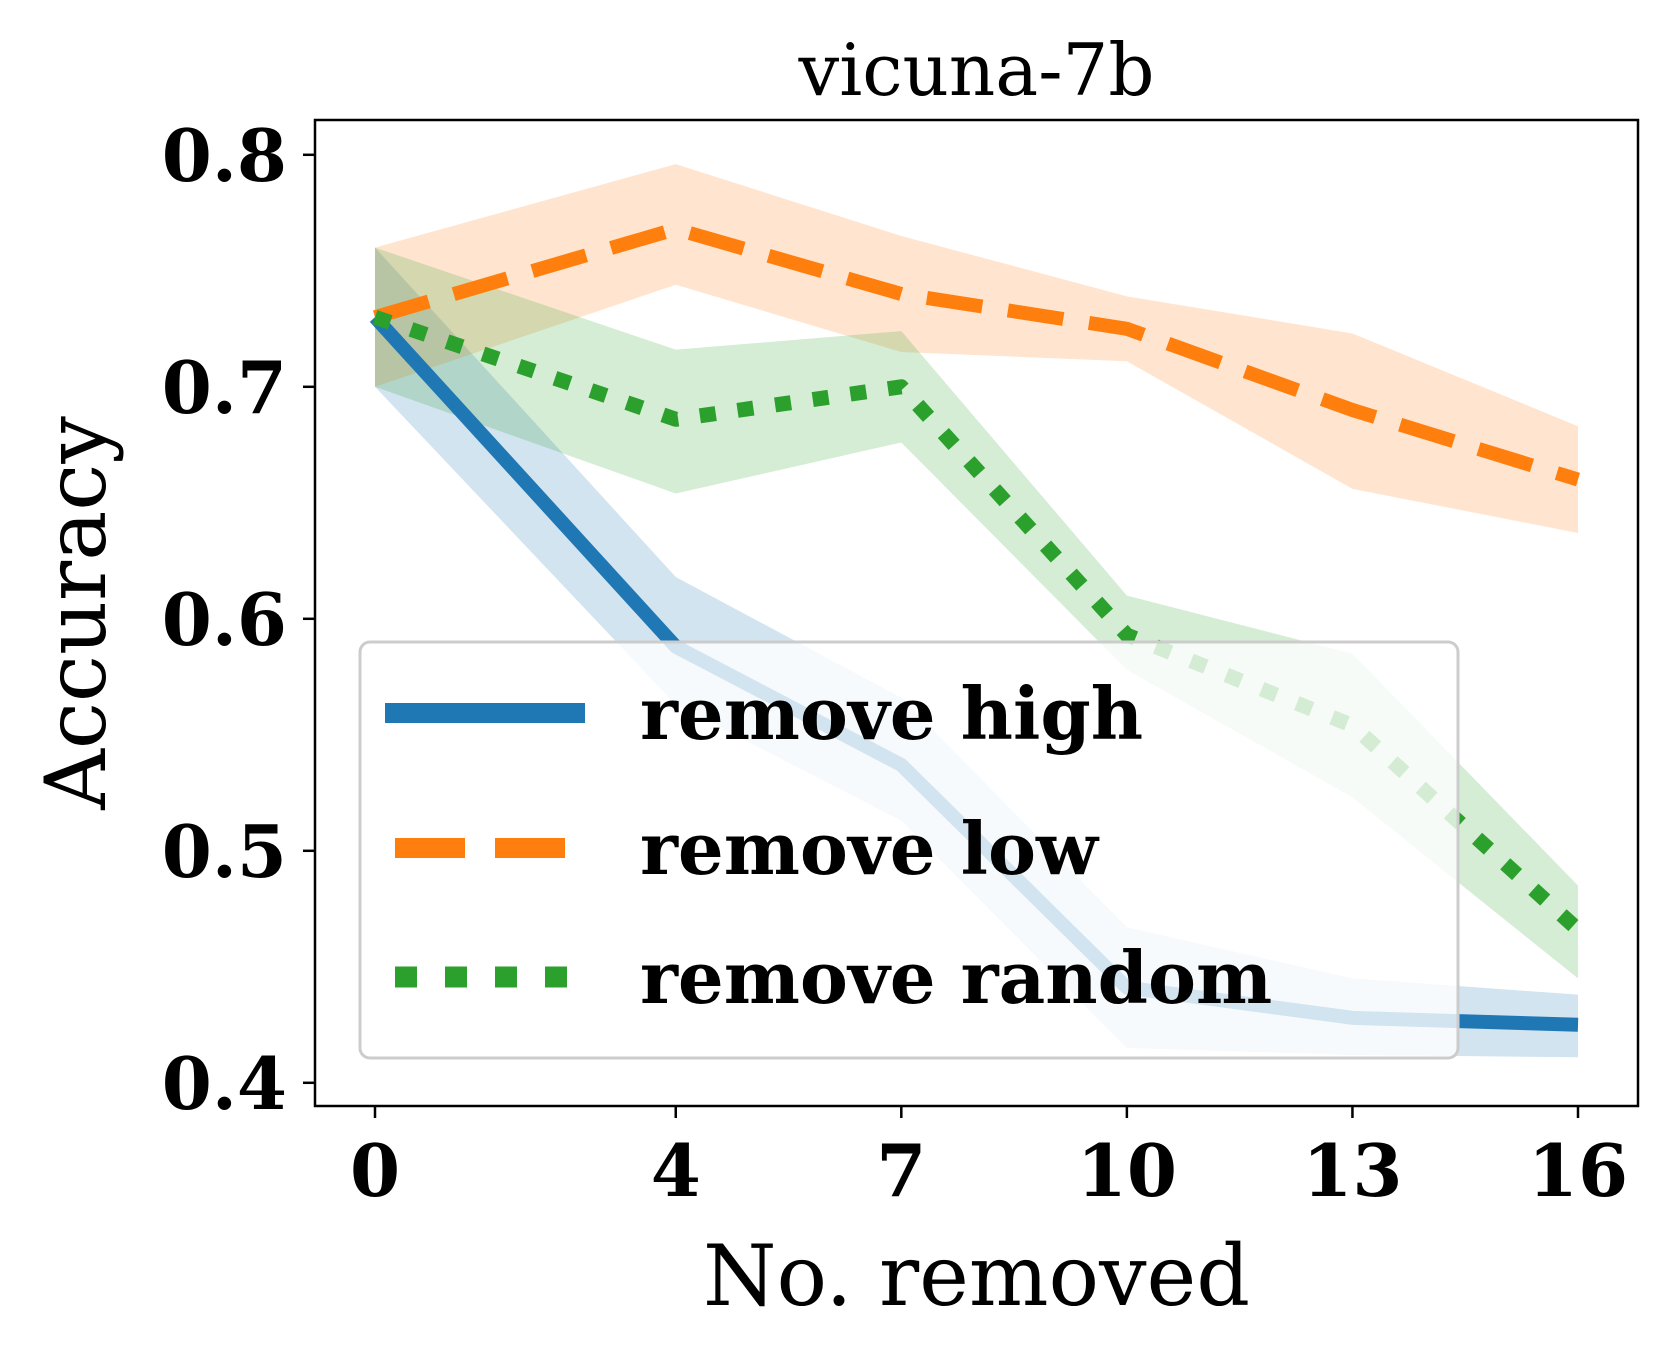 The image size is (1660, 1347). Describe the element at coordinates (76, 613) in the screenshot. I see `y-axis-label: Accuracy` at that location.